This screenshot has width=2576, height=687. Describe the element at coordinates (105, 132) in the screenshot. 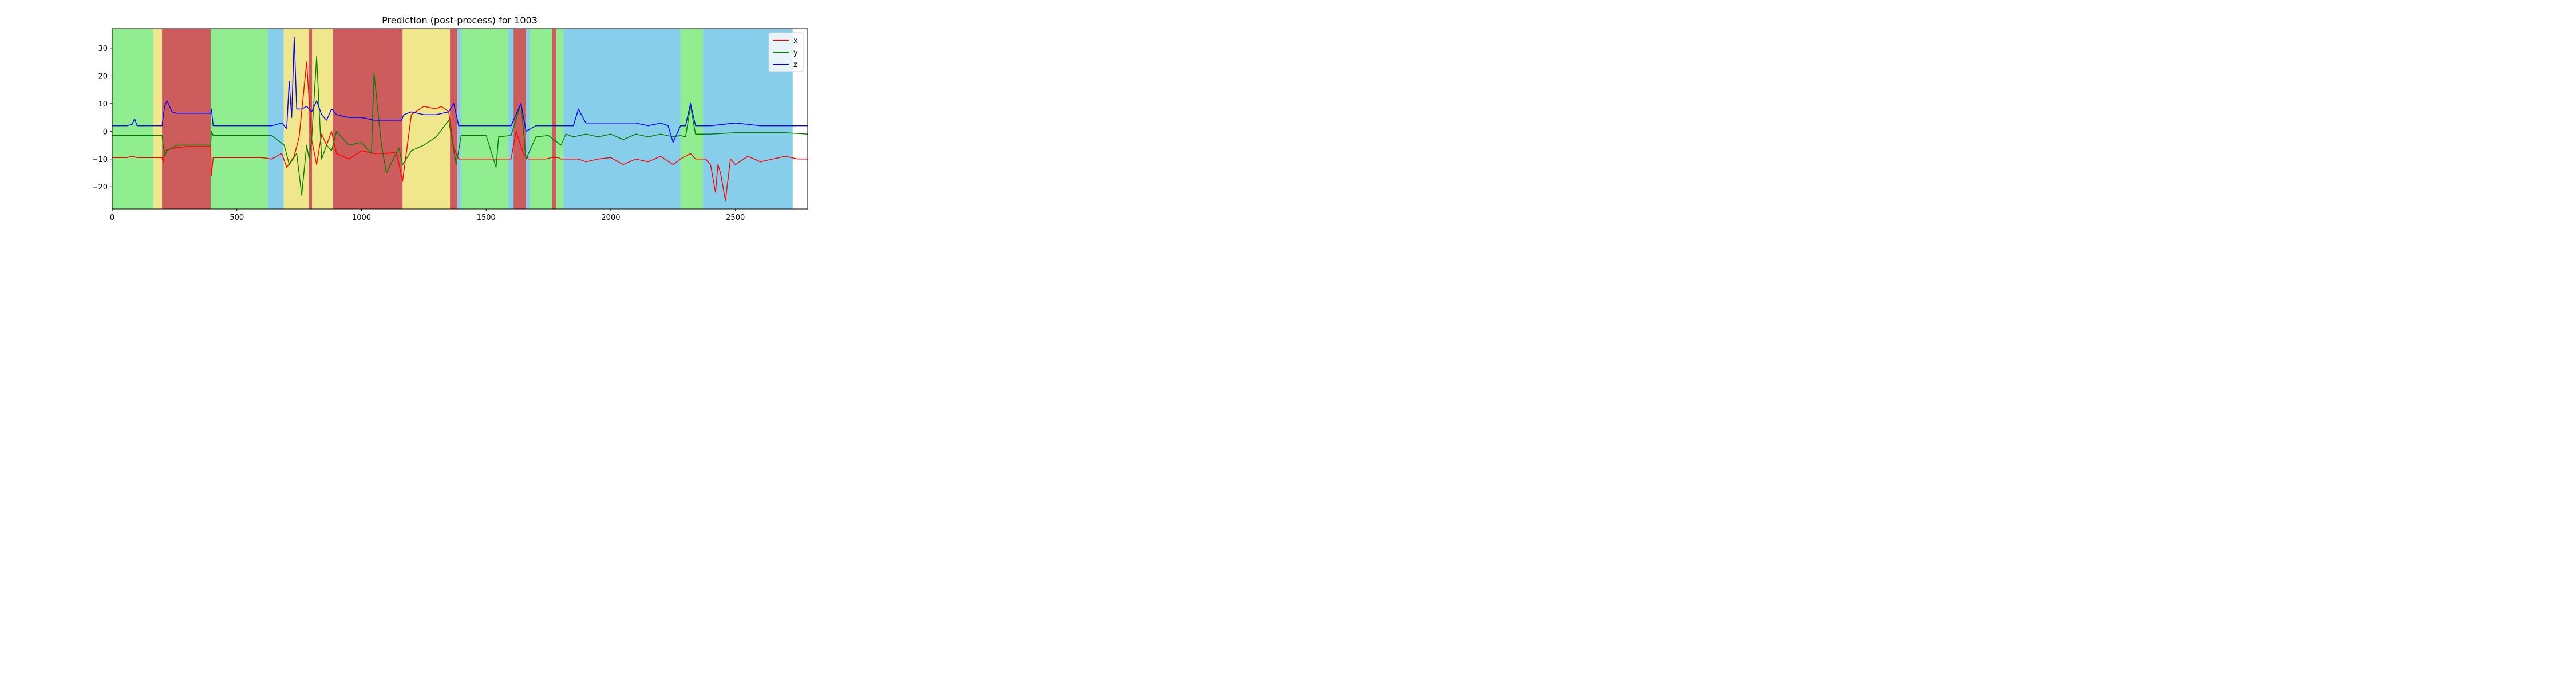

I see `y-tick-label: 0` at that location.